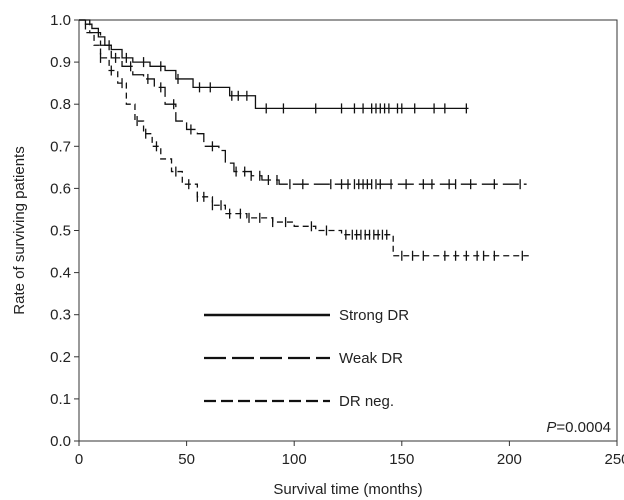 The height and width of the screenshot is (500, 624). Describe the element at coordinates (79, 459) in the screenshot. I see `x-tick-label: 0` at that location.